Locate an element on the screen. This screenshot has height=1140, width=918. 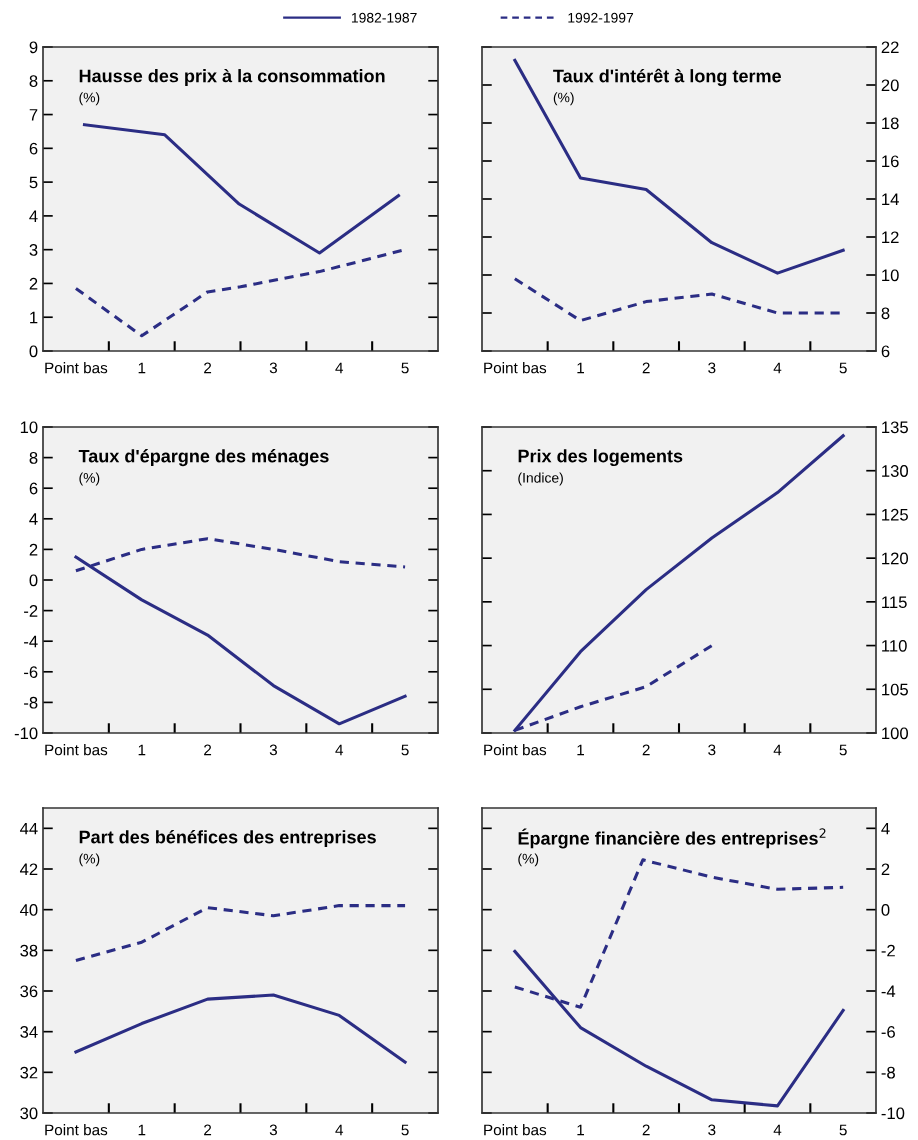
legend-label: 1992-1997 is located at coordinates (601, 17).